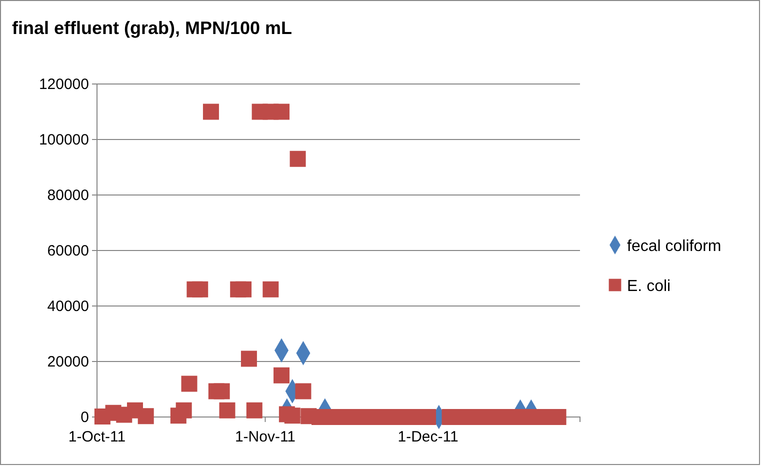 The image size is (761, 466). Describe the element at coordinates (265, 437) in the screenshot. I see `x-tick-label: 1-Nov-11` at that location.